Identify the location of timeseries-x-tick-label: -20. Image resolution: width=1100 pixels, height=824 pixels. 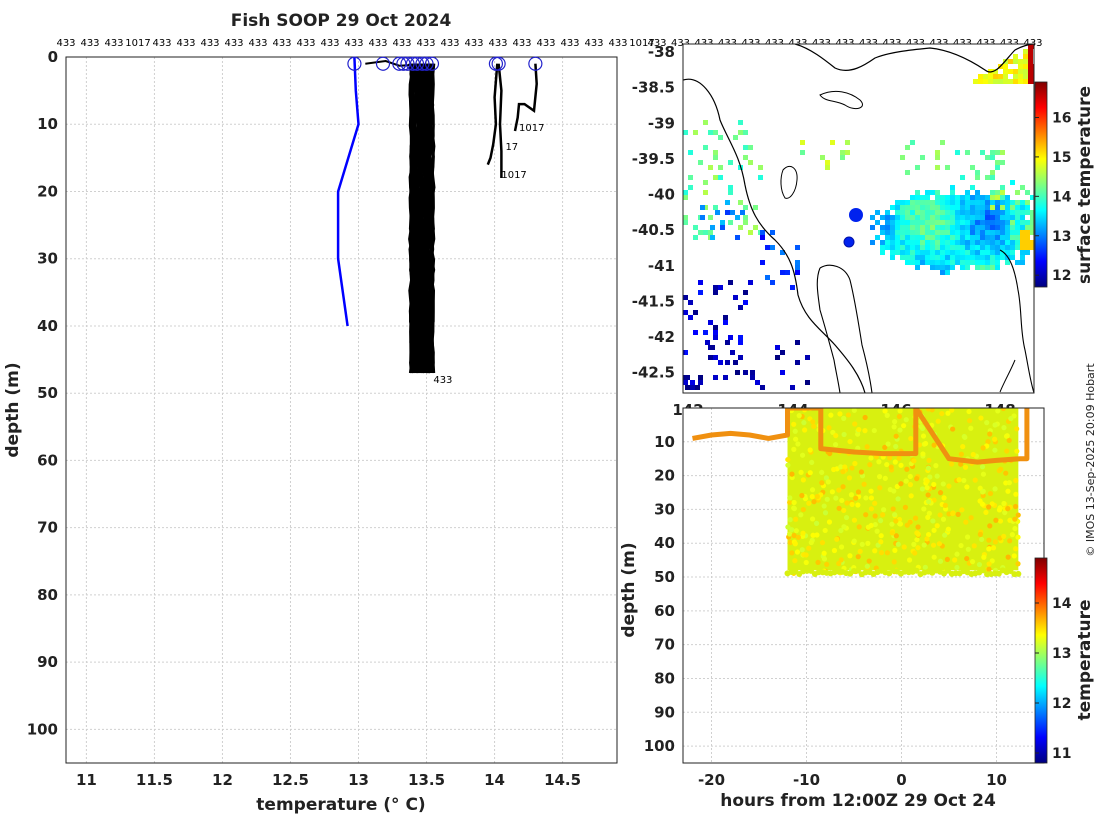
(711, 780).